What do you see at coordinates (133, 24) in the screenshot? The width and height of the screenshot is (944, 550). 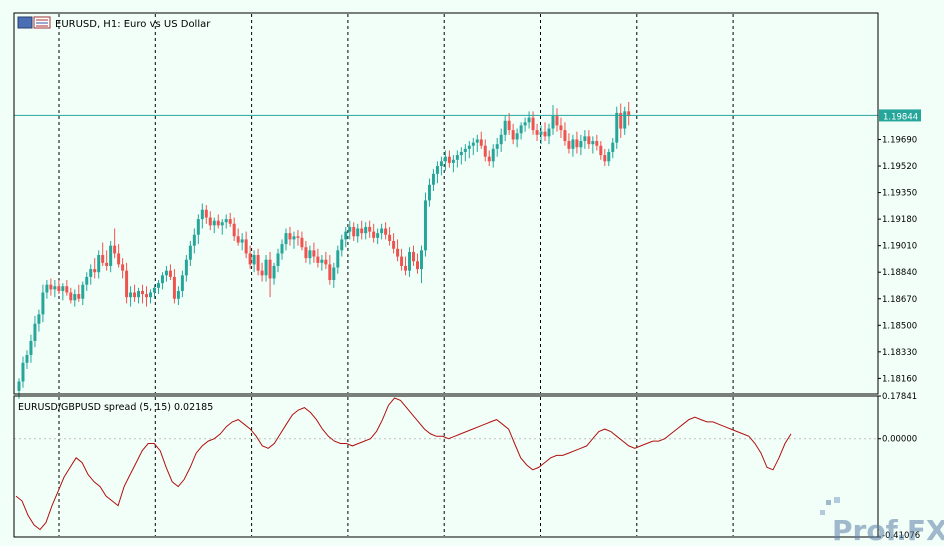 I see `chart-title: EURUSD, H1: Euro vs US Dollar` at bounding box center [133, 24].